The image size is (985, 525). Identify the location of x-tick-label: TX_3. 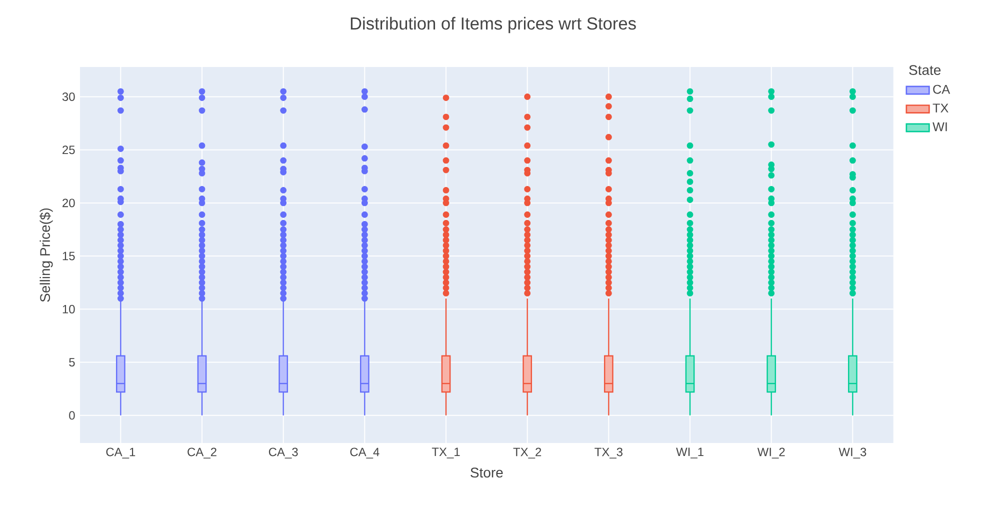
(608, 453).